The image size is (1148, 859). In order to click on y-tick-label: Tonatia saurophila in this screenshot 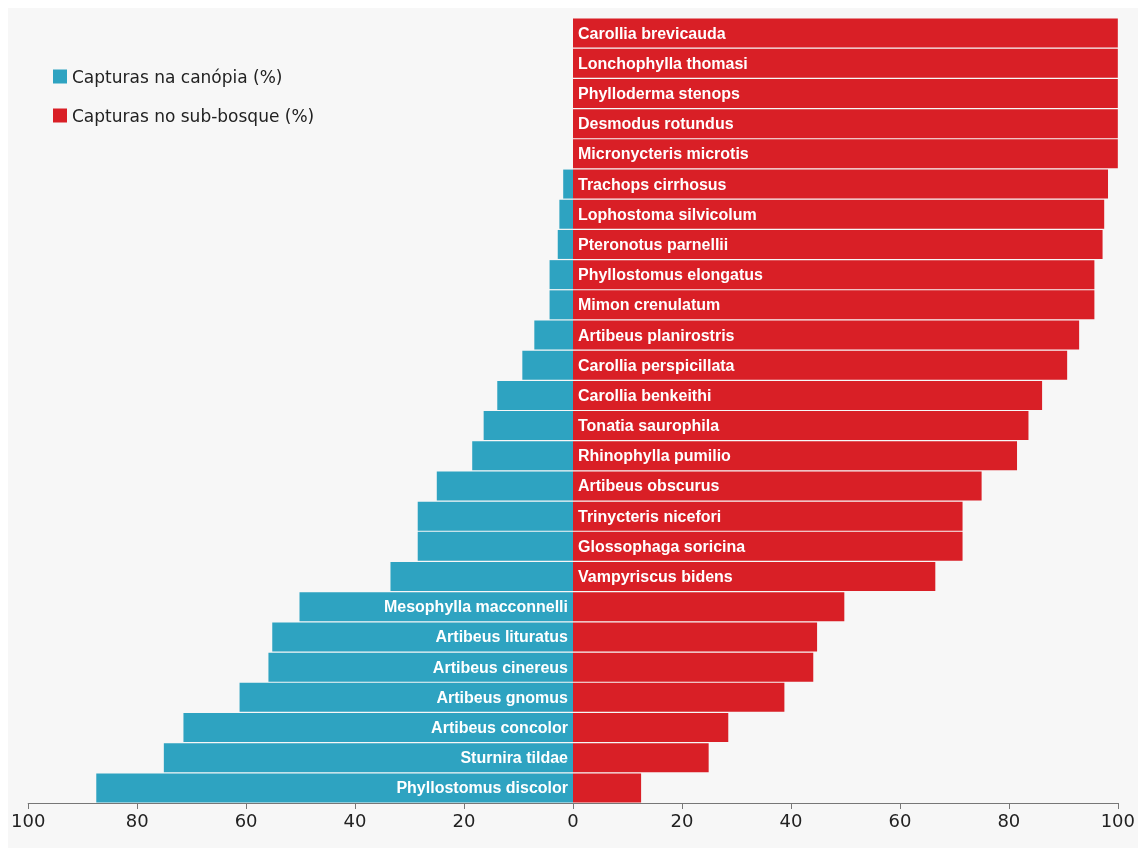, I will do `click(649, 426)`.